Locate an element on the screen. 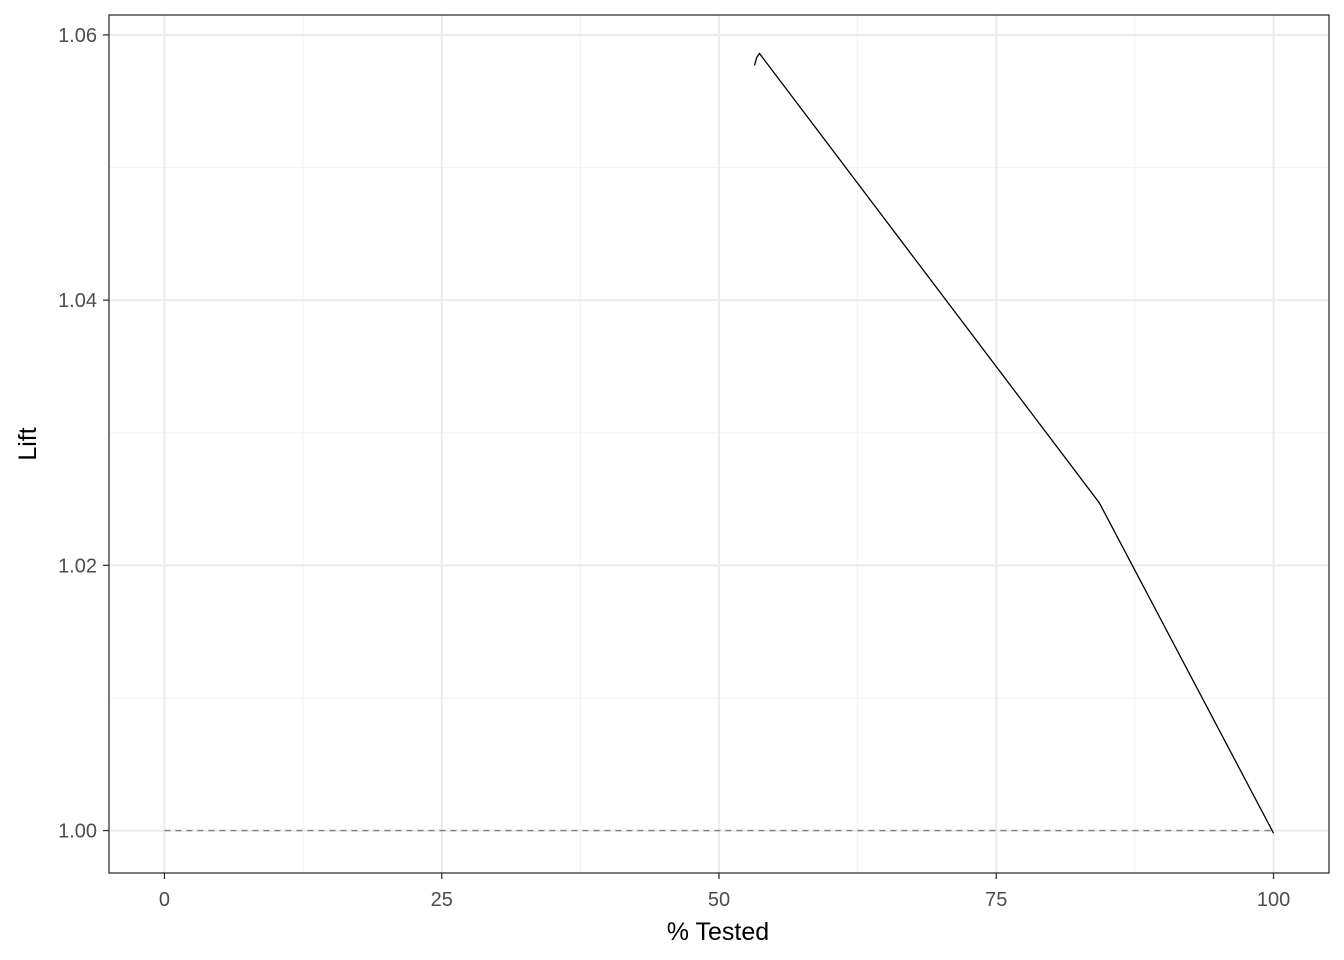  y-axis-title: Lift is located at coordinates (28, 443).